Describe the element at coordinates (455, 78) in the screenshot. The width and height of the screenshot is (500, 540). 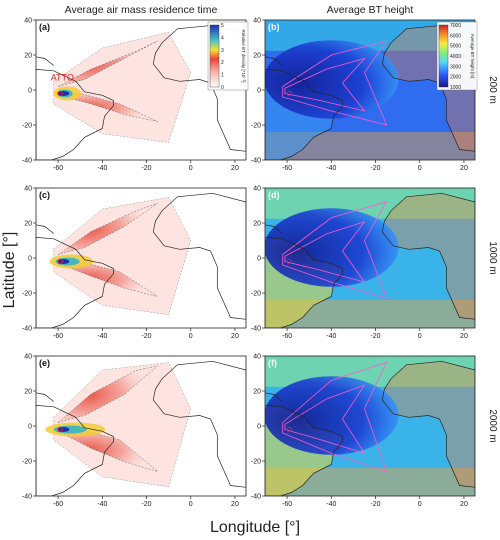
I see `colorbar-tick-label: 2000` at that location.